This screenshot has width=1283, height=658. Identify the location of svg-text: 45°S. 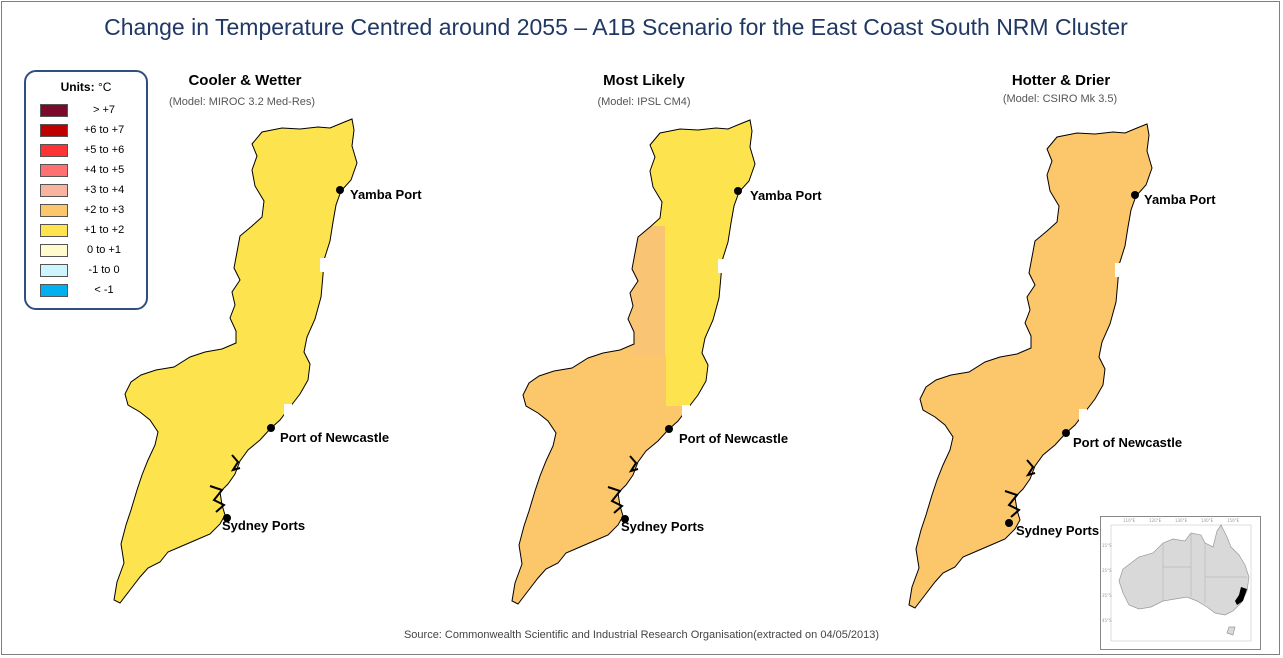
(1107, 620).